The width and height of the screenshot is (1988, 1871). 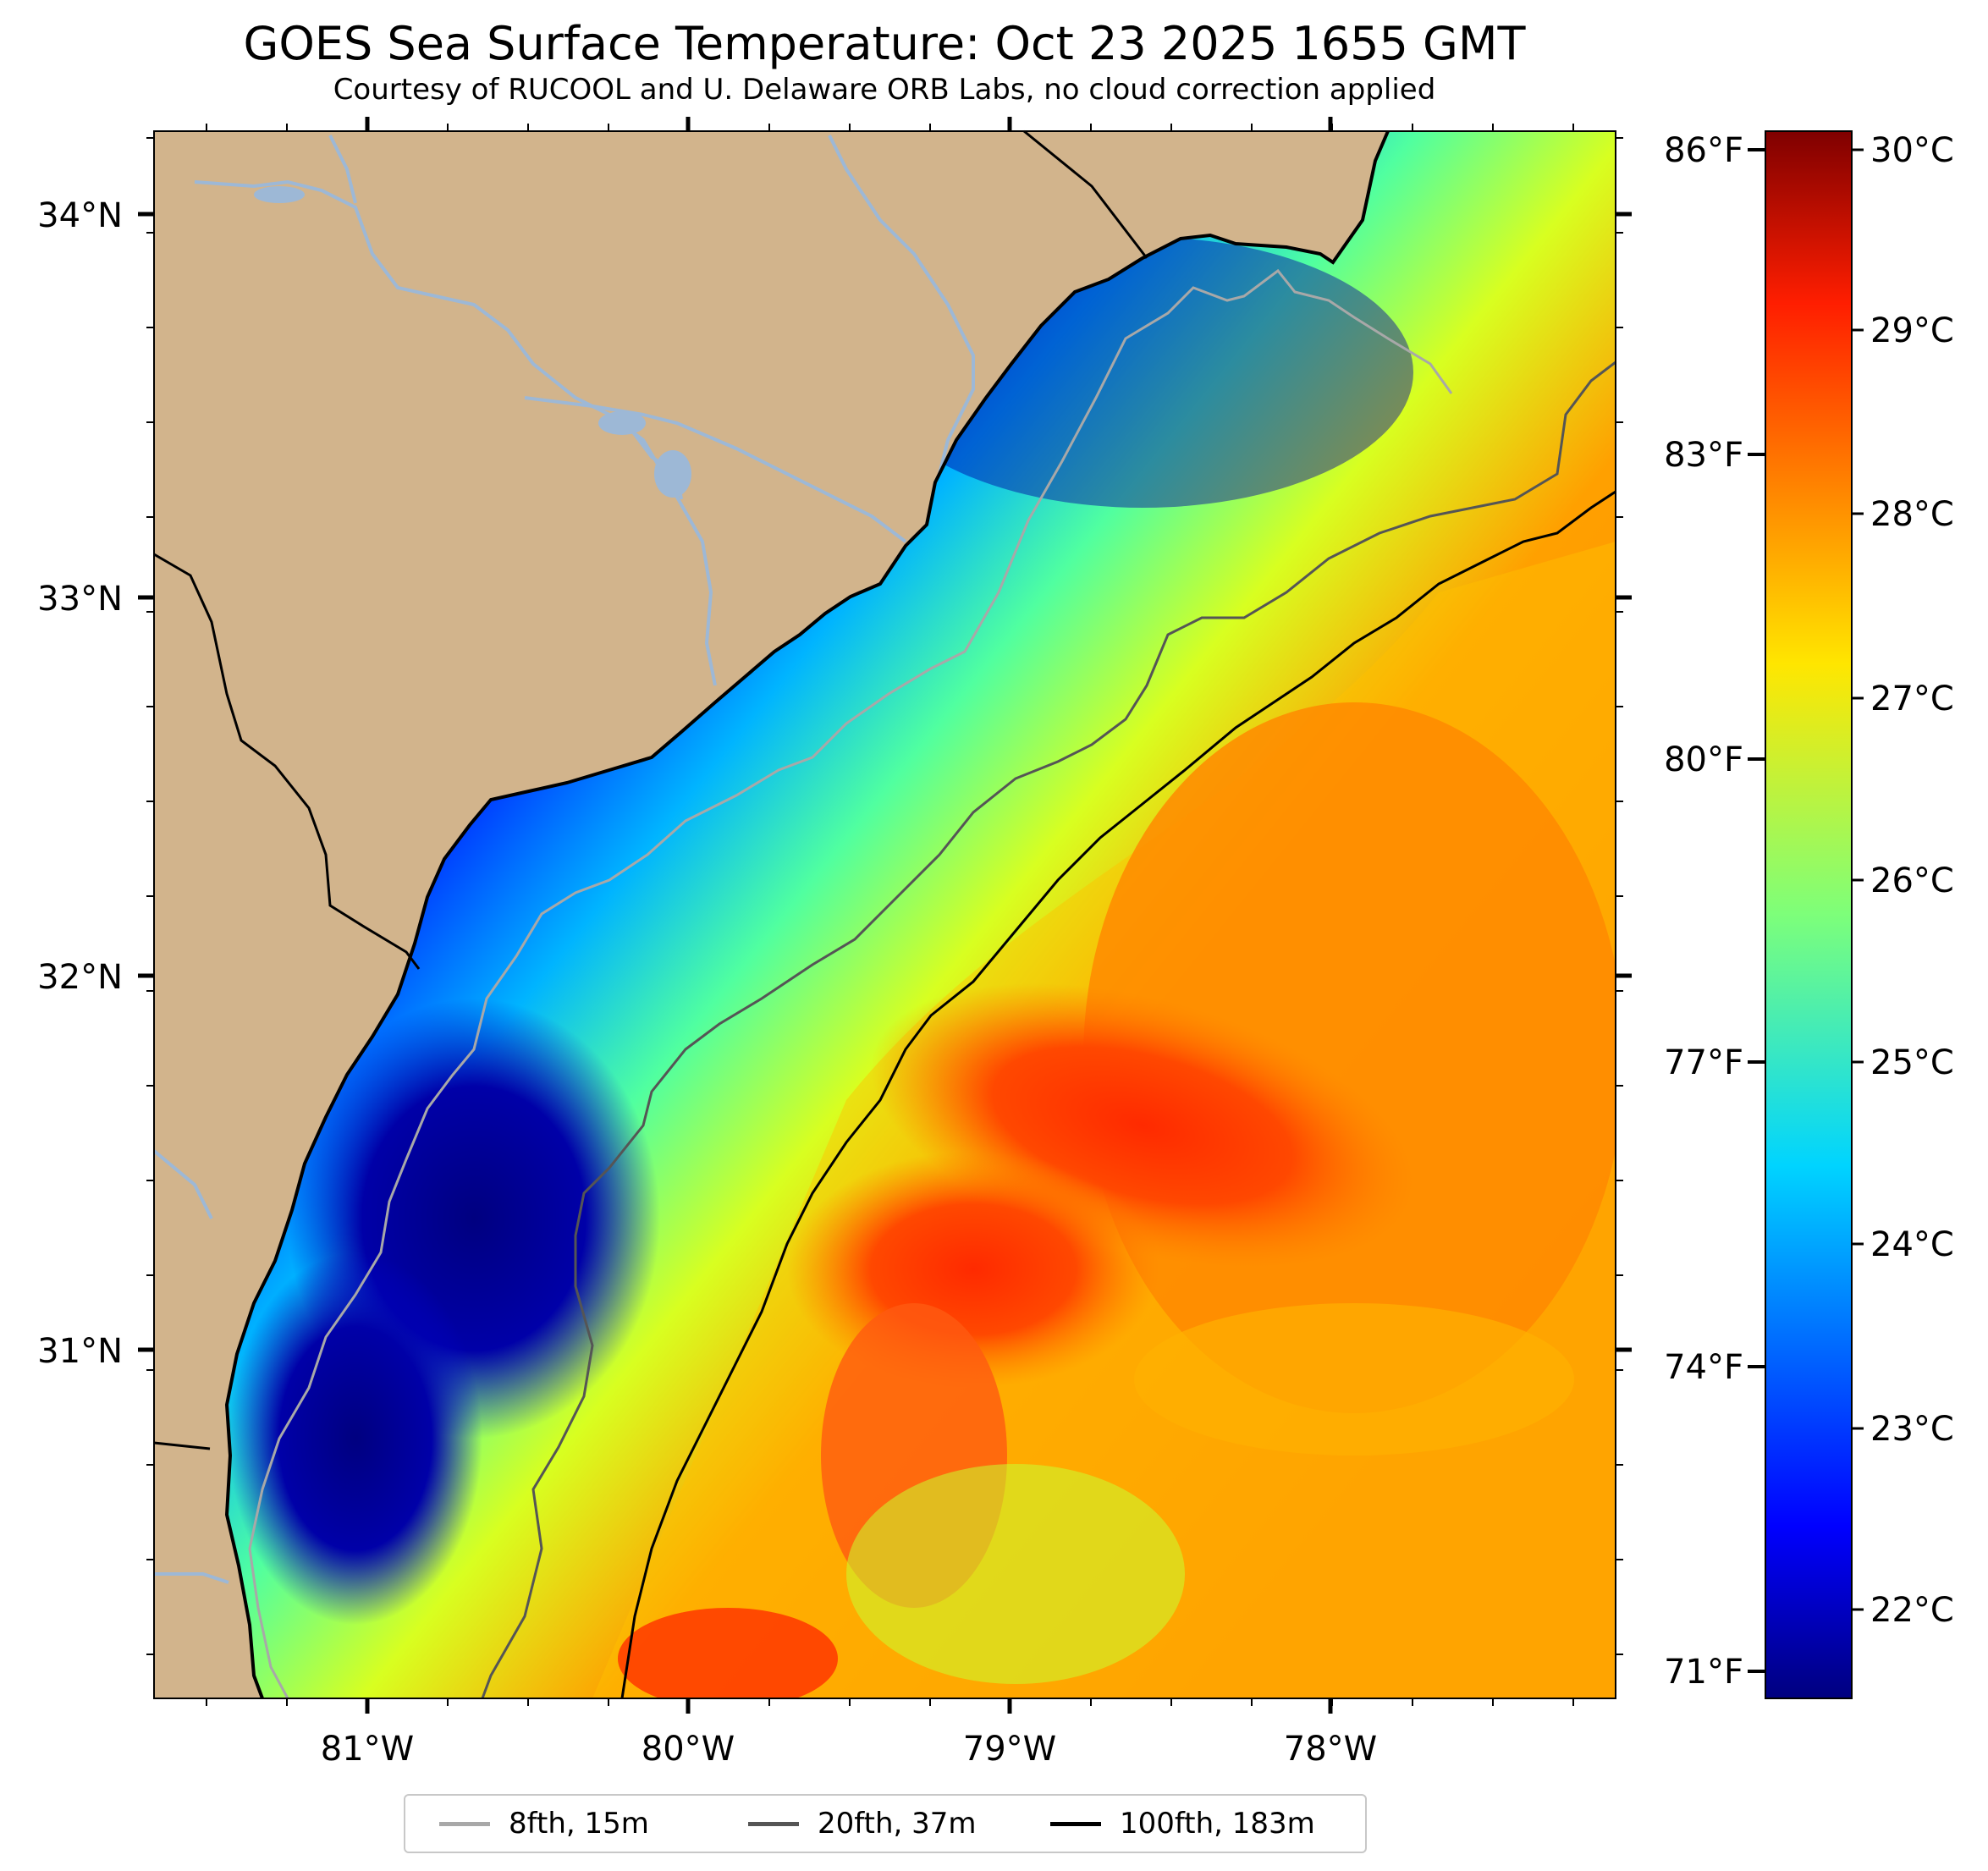 What do you see at coordinates (367, 1750) in the screenshot?
I see `lon-label-81w: 81°W` at bounding box center [367, 1750].